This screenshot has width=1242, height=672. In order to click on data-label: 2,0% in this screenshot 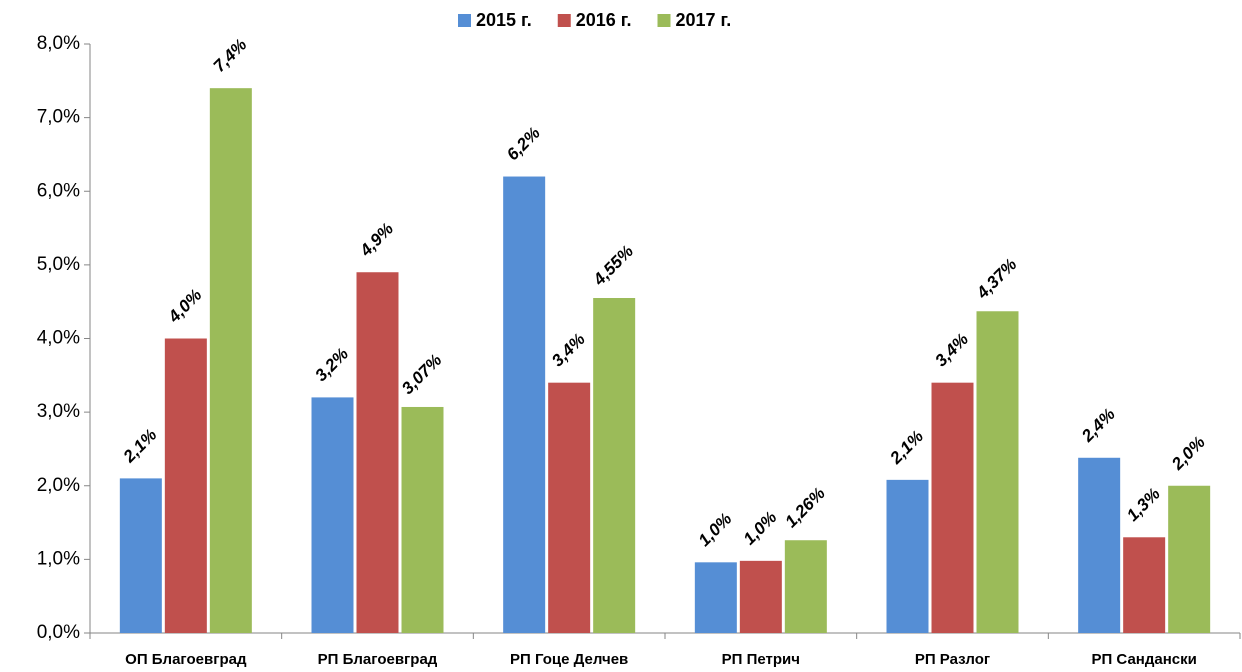, I will do `click(1188, 454)`.